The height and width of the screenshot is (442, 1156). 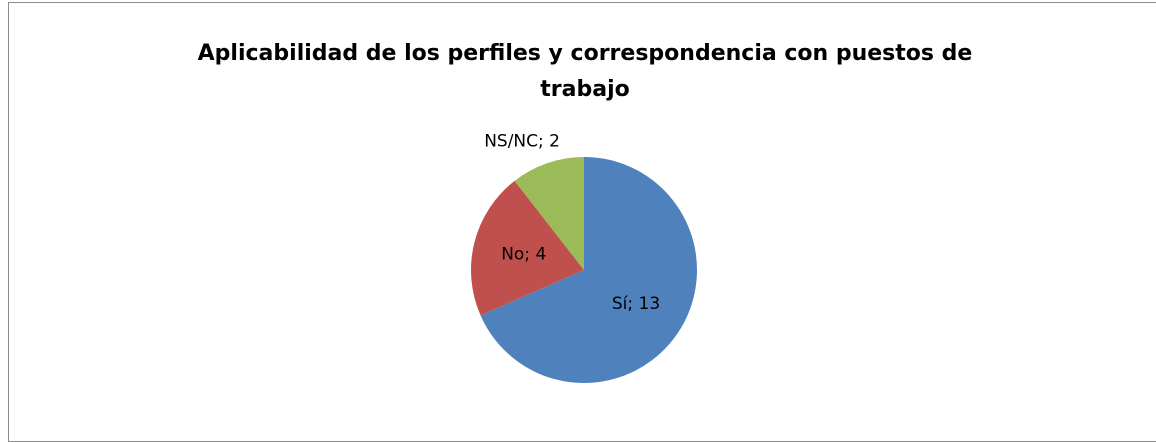 What do you see at coordinates (523, 255) in the screenshot?
I see `data-label: No; 4` at bounding box center [523, 255].